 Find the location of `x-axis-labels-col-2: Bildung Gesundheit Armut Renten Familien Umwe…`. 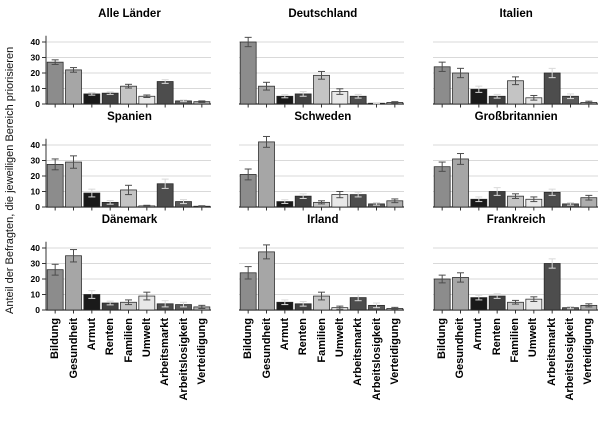

x-axis-labels-col-2: Bildung Gesundheit Armut Renten Familien Umwe… is located at coordinates (309, 376).